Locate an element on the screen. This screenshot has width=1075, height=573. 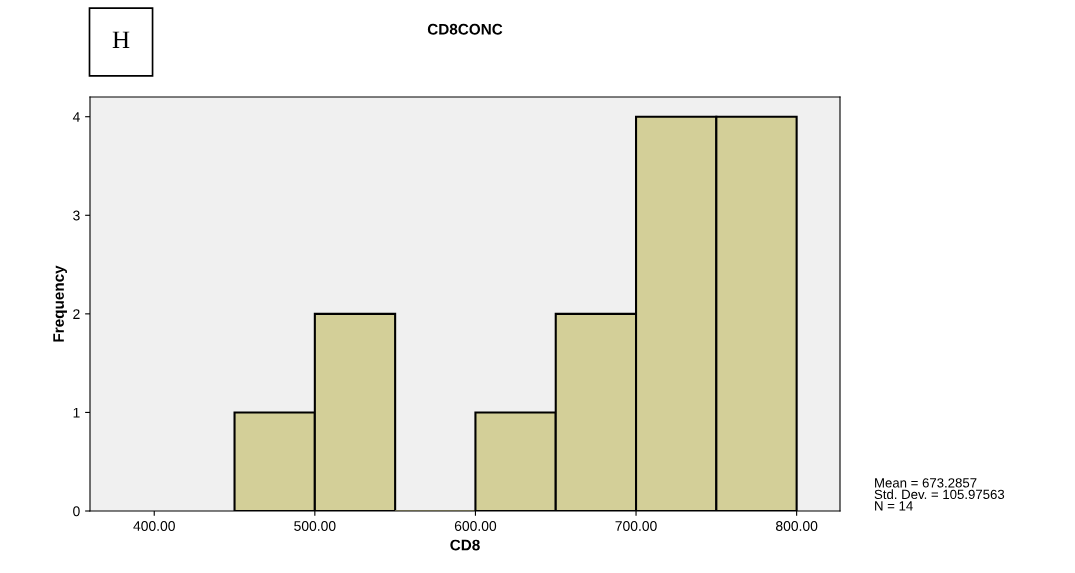
x-tick-label: 500.00 is located at coordinates (315, 526).